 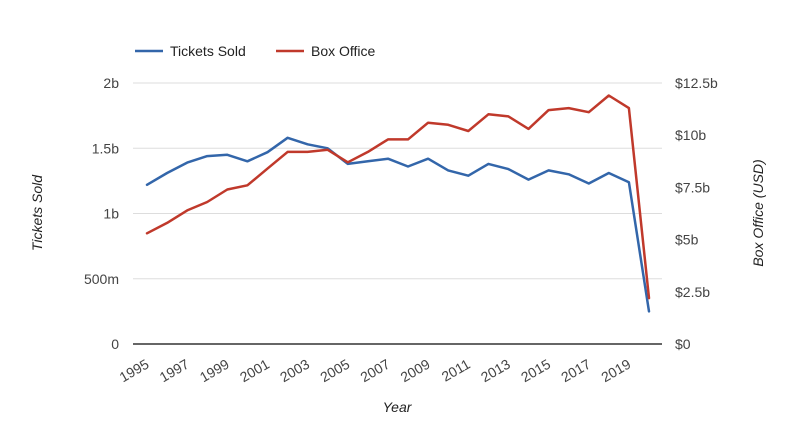 What do you see at coordinates (111, 214) in the screenshot?
I see `left-tick-label: 1b` at bounding box center [111, 214].